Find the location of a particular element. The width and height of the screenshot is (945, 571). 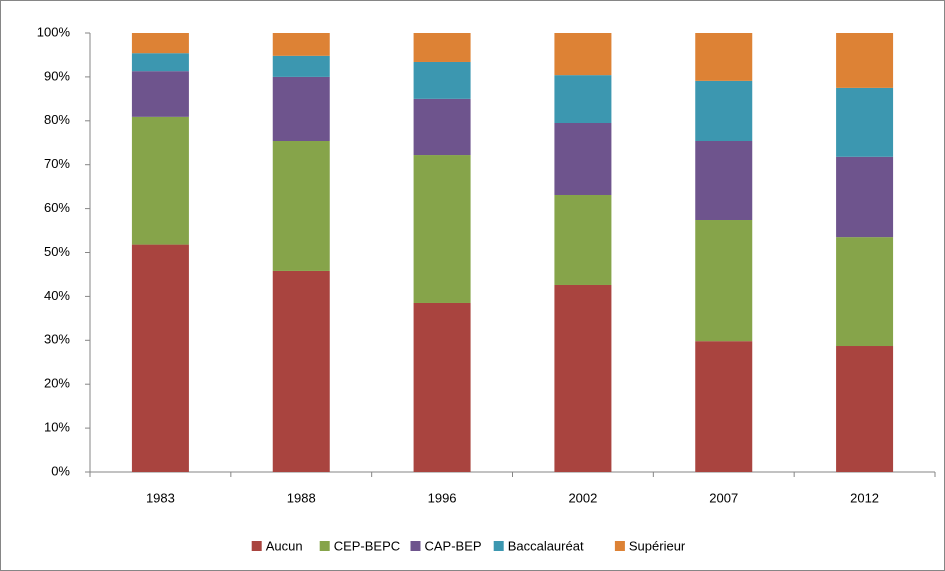

y-tick-label: 30% is located at coordinates (57, 339).